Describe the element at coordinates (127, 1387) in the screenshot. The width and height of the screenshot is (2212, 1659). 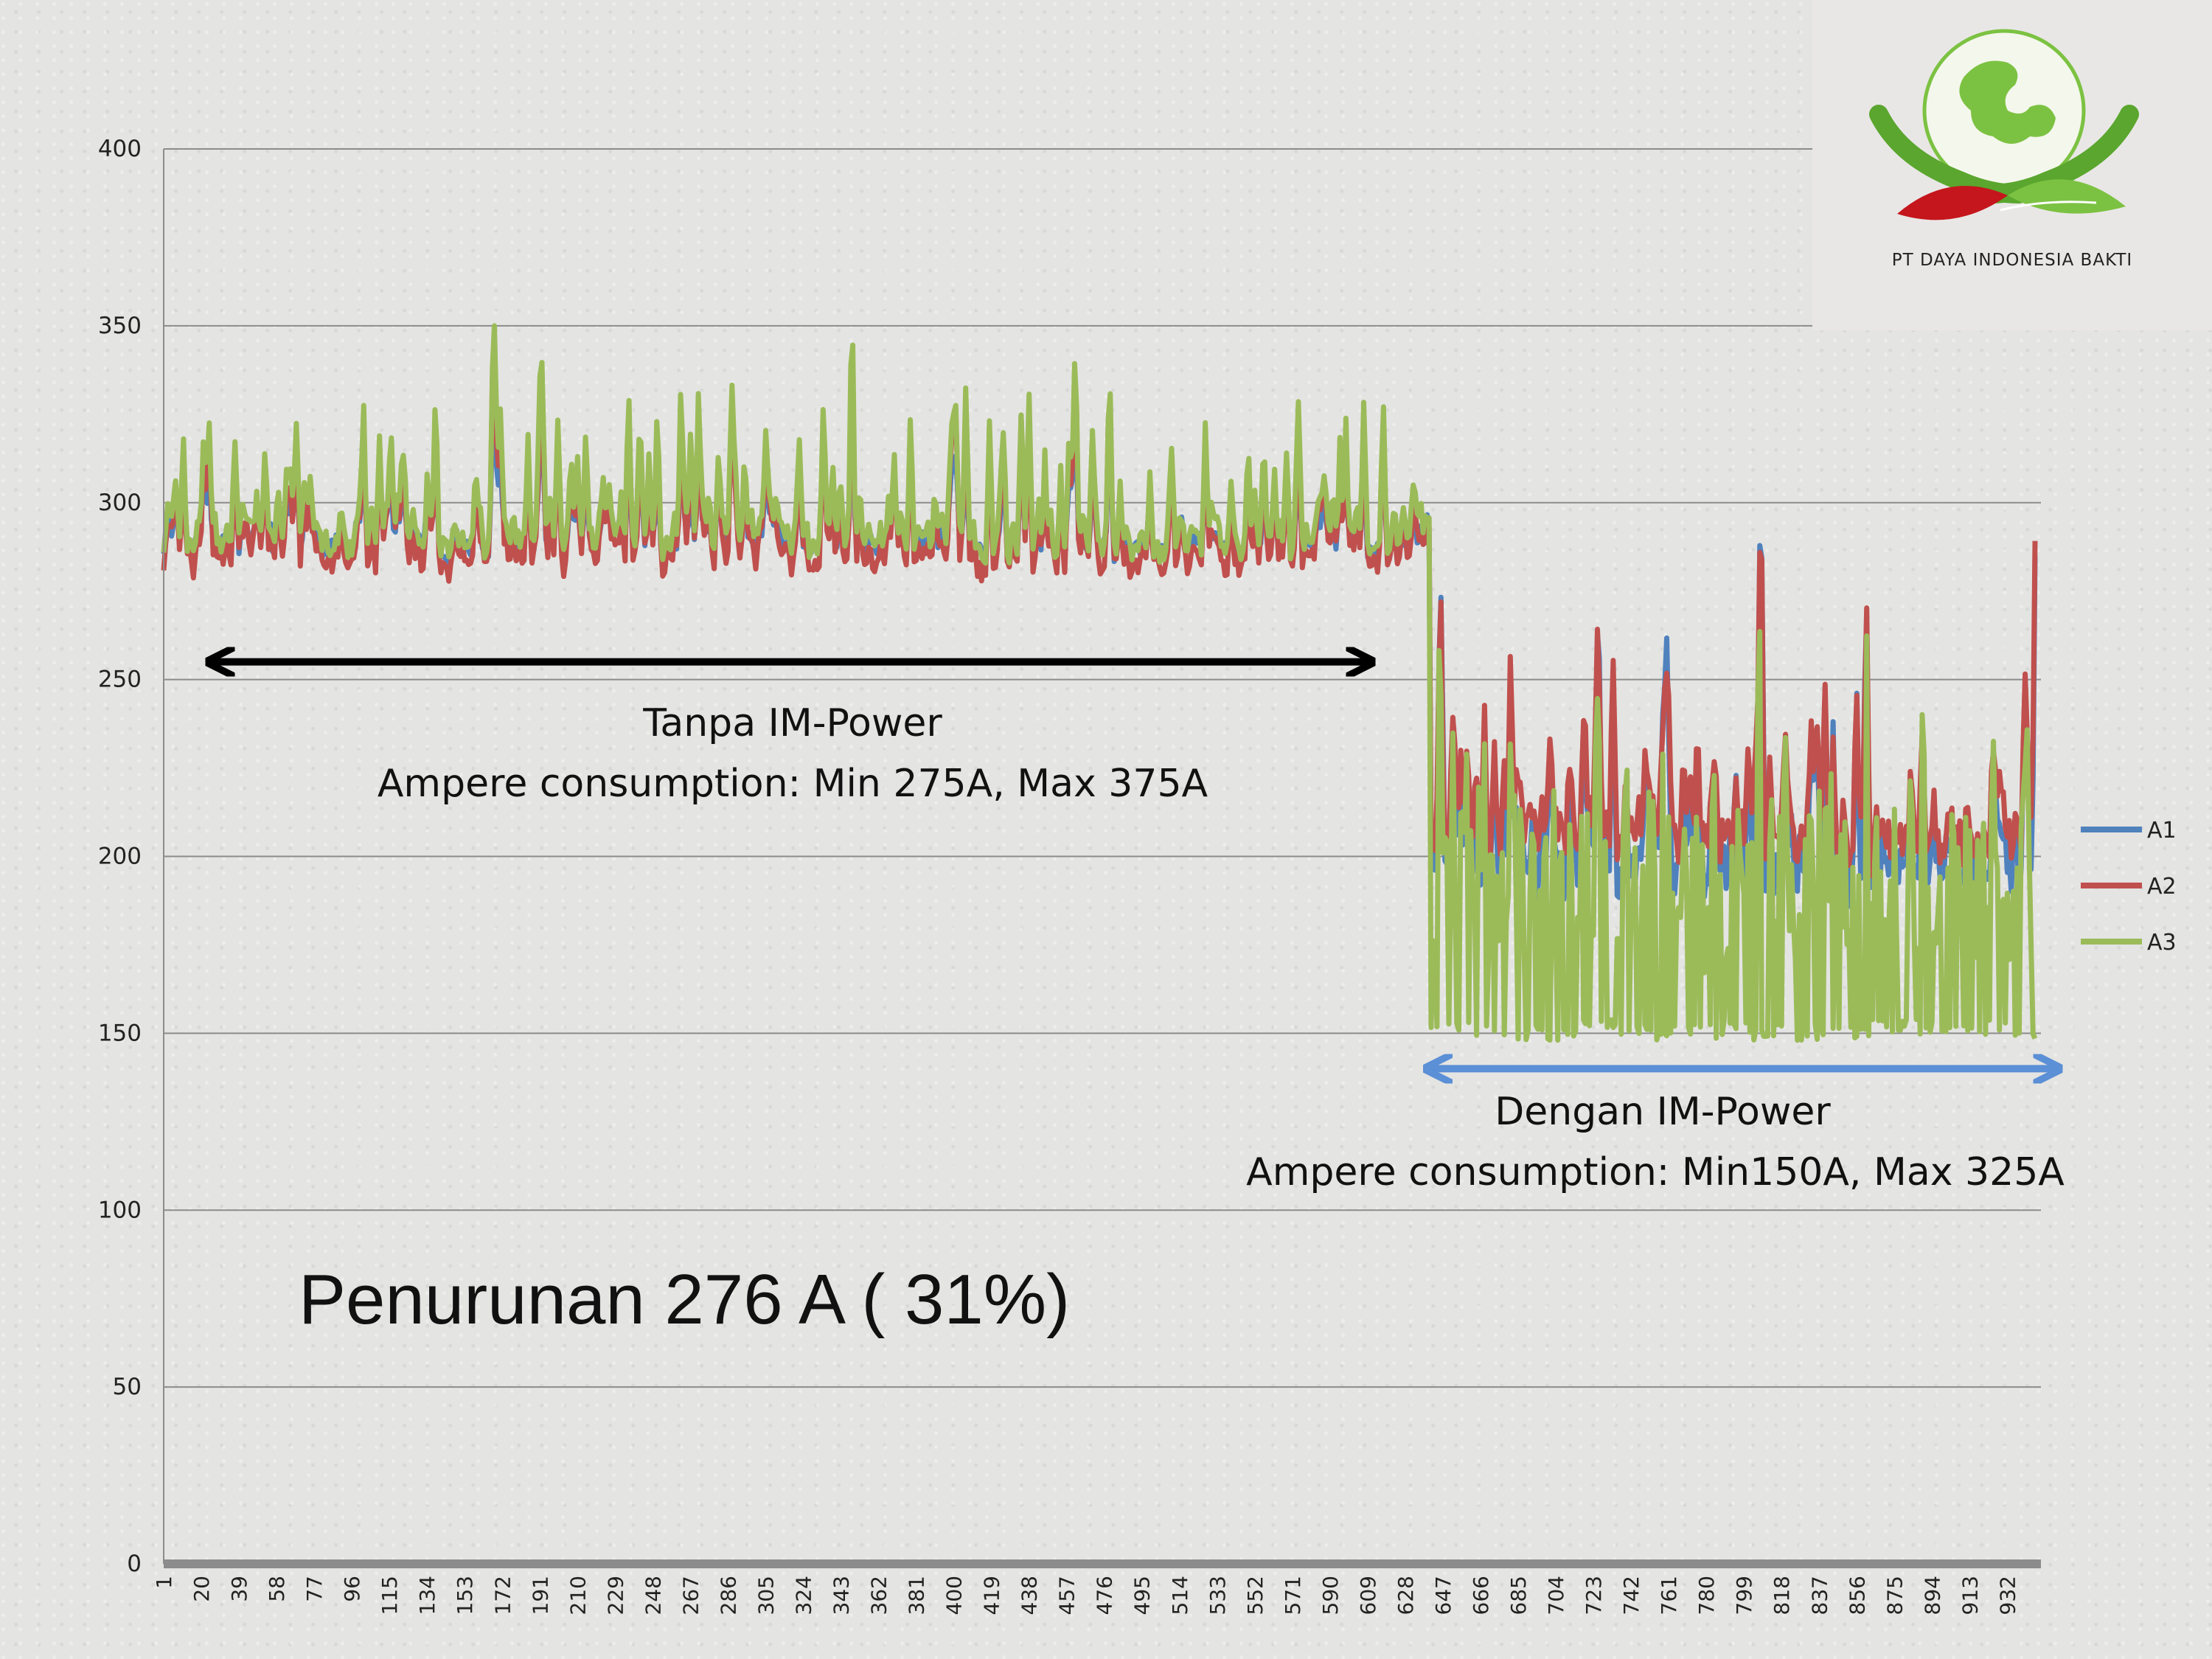
I see `y-tick-label: 50` at that location.